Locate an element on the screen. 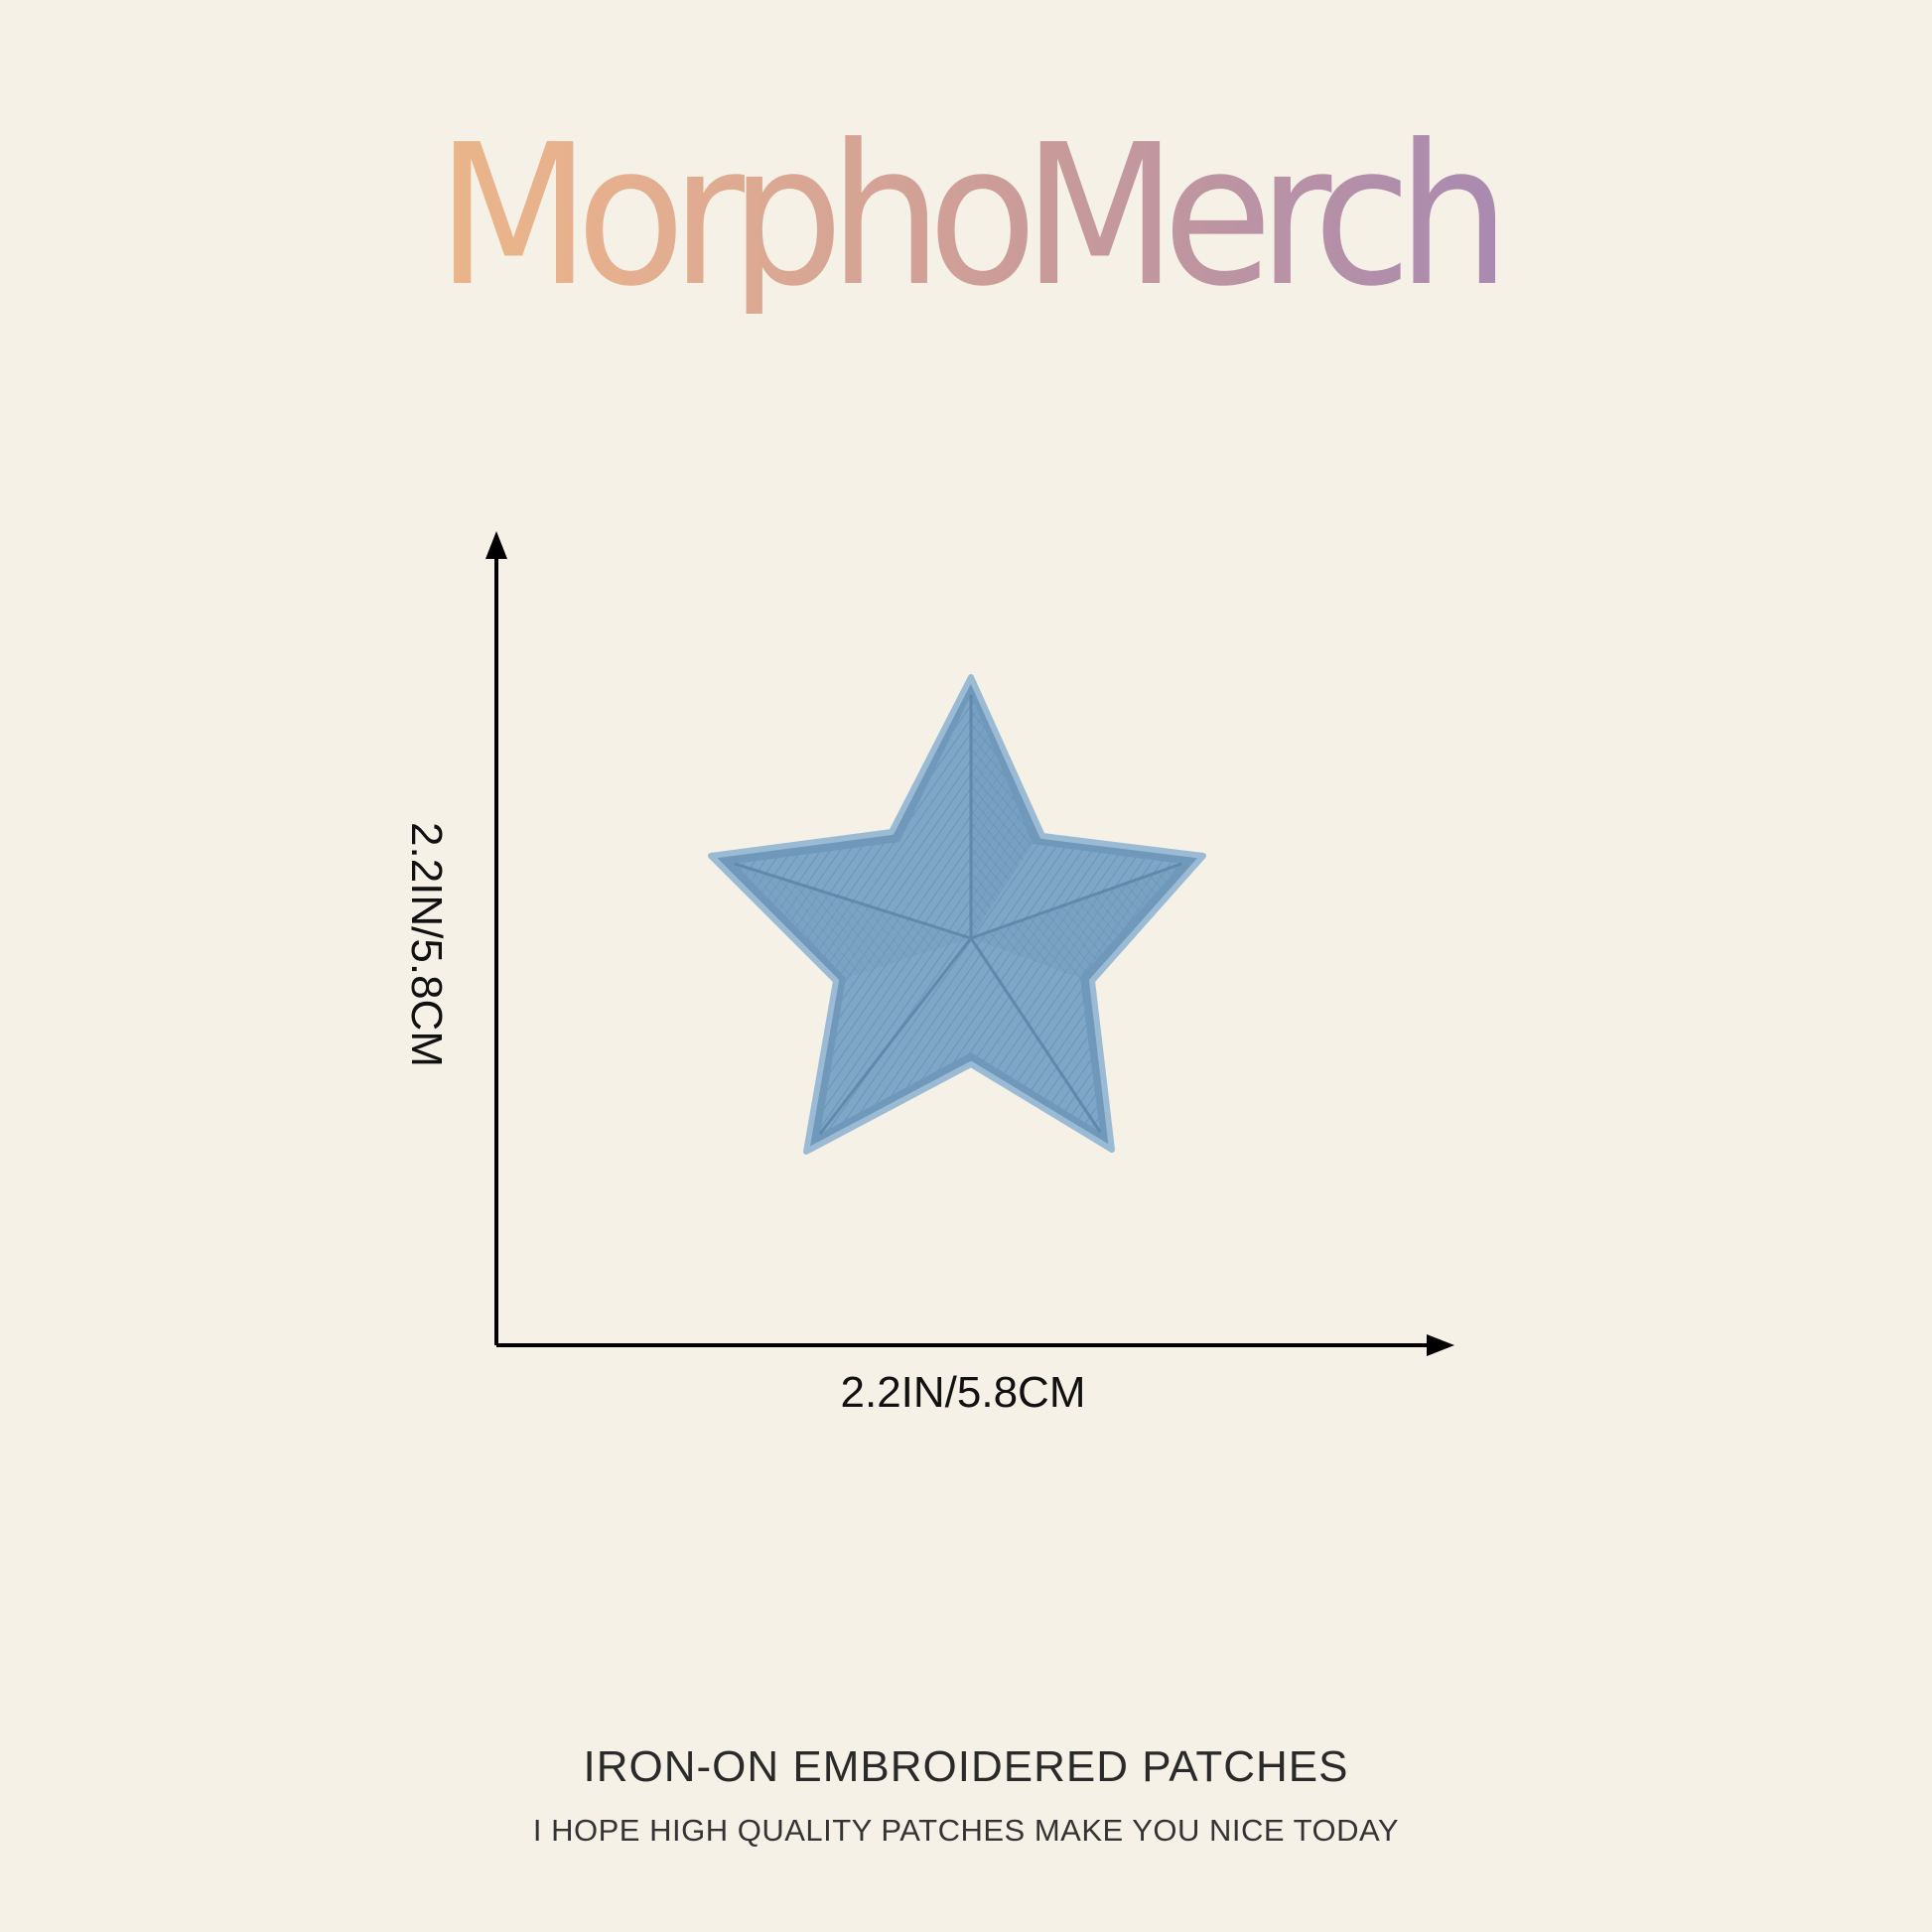 This screenshot has height=1932, width=1932. width-axis is located at coordinates (975, 1345).